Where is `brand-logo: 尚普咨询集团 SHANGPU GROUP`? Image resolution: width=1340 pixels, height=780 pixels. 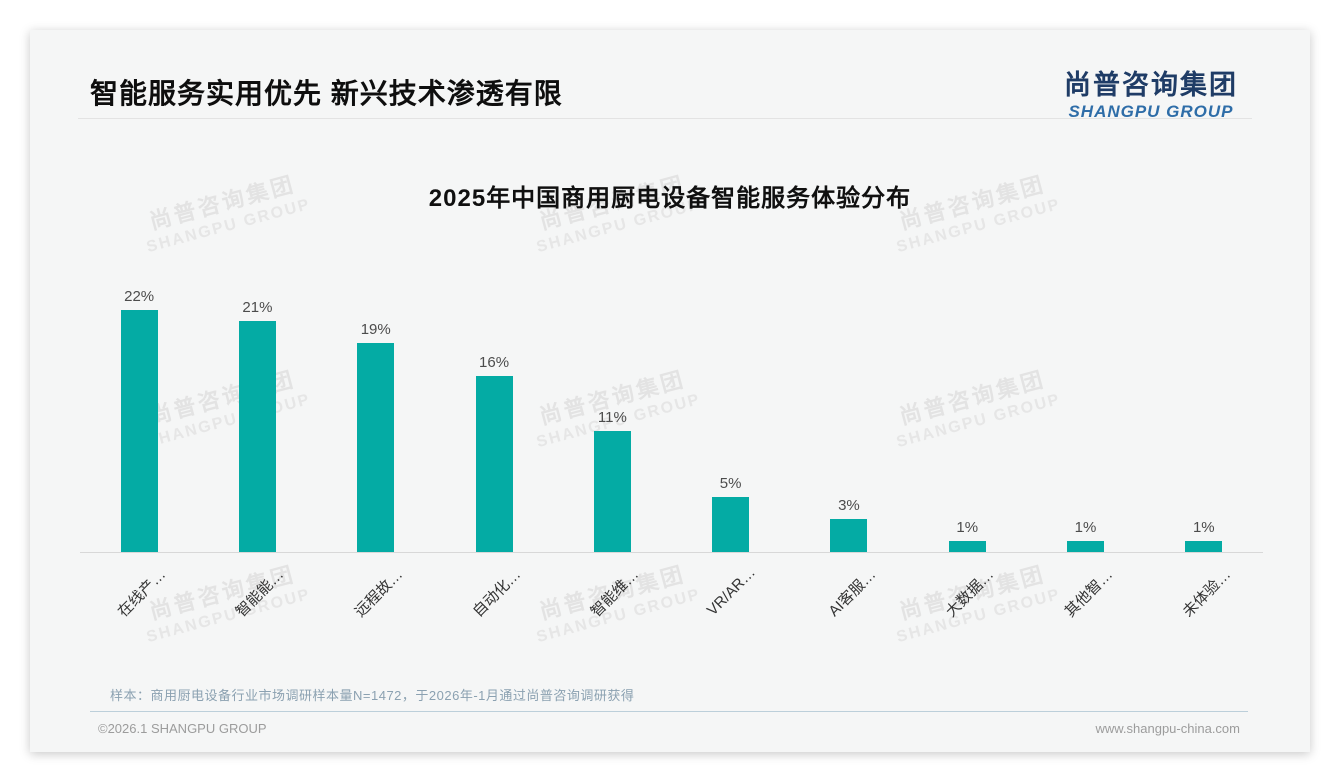
brand-logo: 尚普咨询集团 SHANGPU GROUP is located at coordinates (1151, 92).